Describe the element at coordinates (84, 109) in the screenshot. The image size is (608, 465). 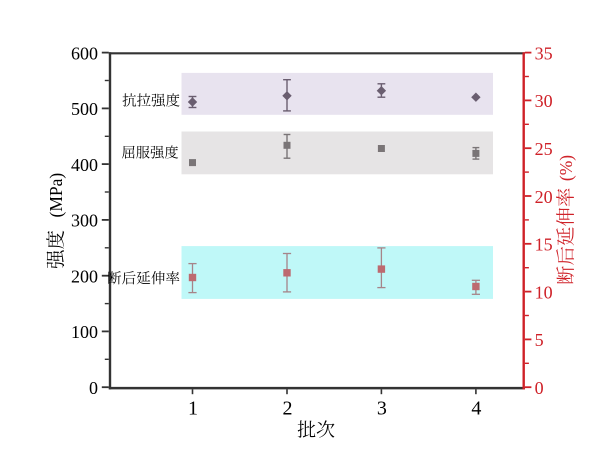
I see `svg-text: 500` at that location.